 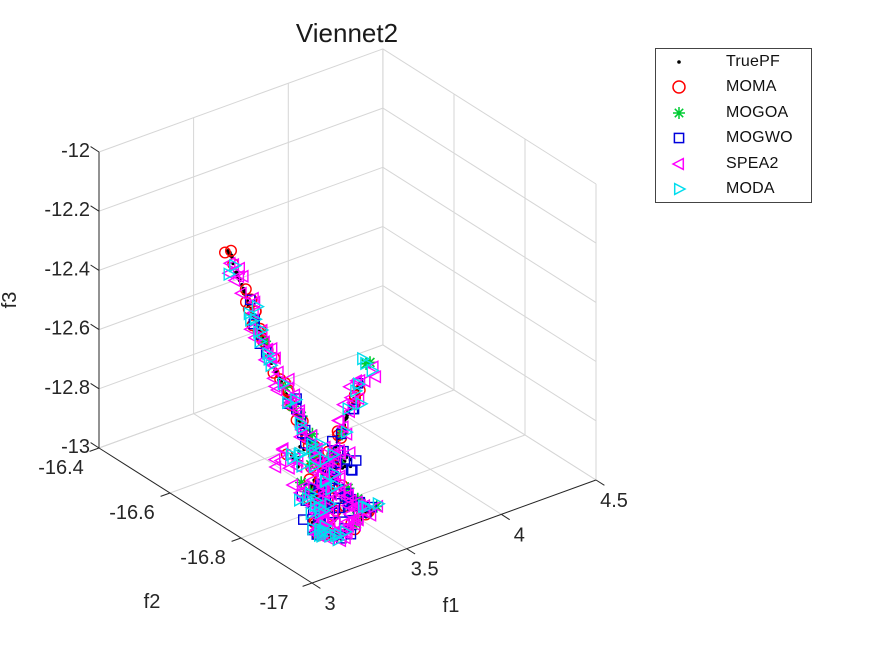 I want to click on z-tick-label: -12.8, so click(x=67, y=388).